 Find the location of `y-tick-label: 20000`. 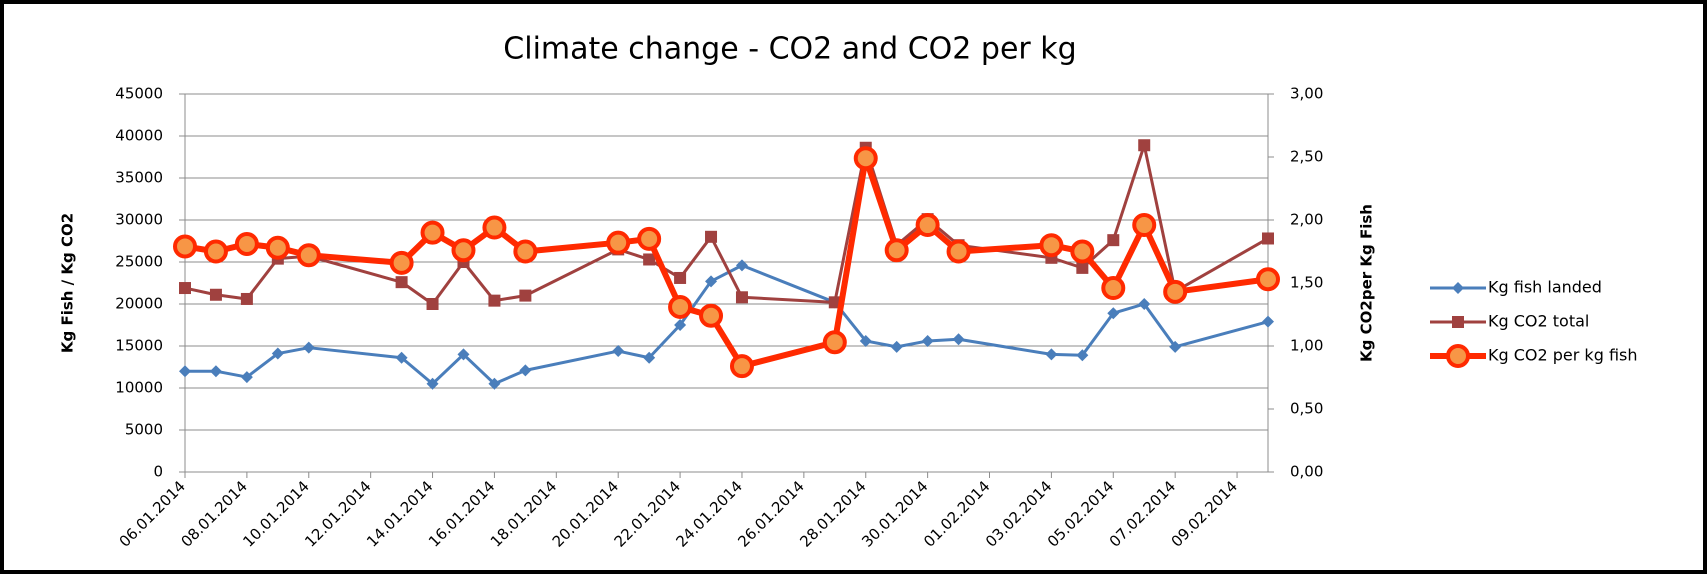

y-tick-label: 20000 is located at coordinates (139, 304).